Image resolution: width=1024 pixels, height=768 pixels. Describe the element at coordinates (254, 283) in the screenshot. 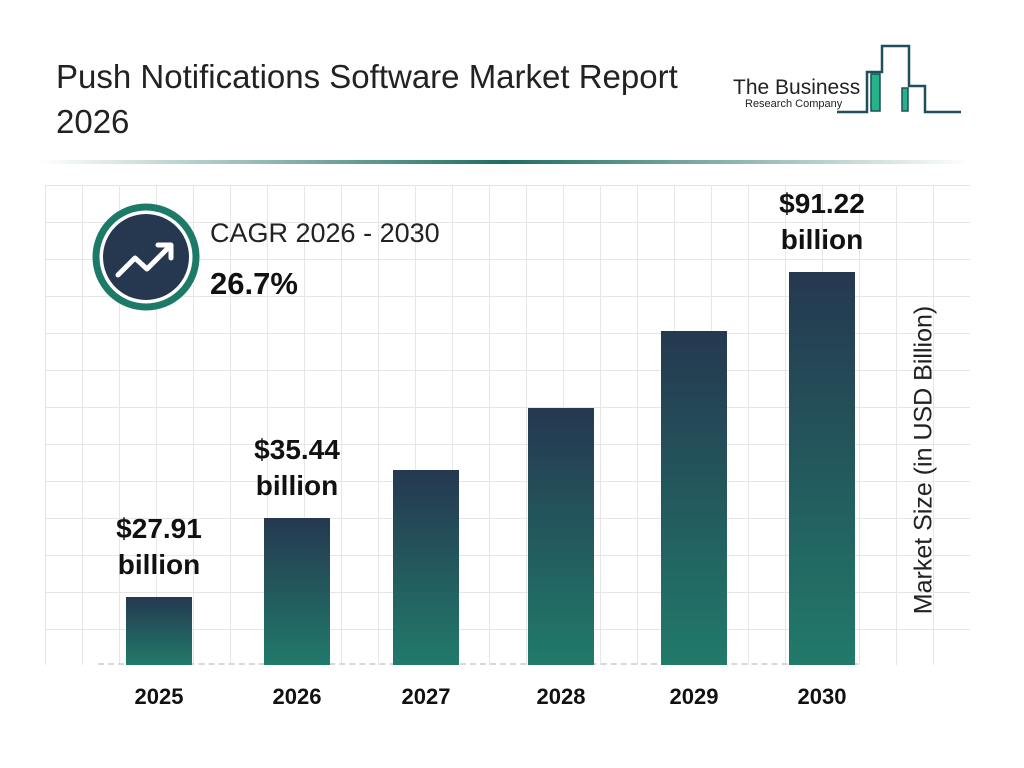

I see `cagr-value: 26.7%` at that location.